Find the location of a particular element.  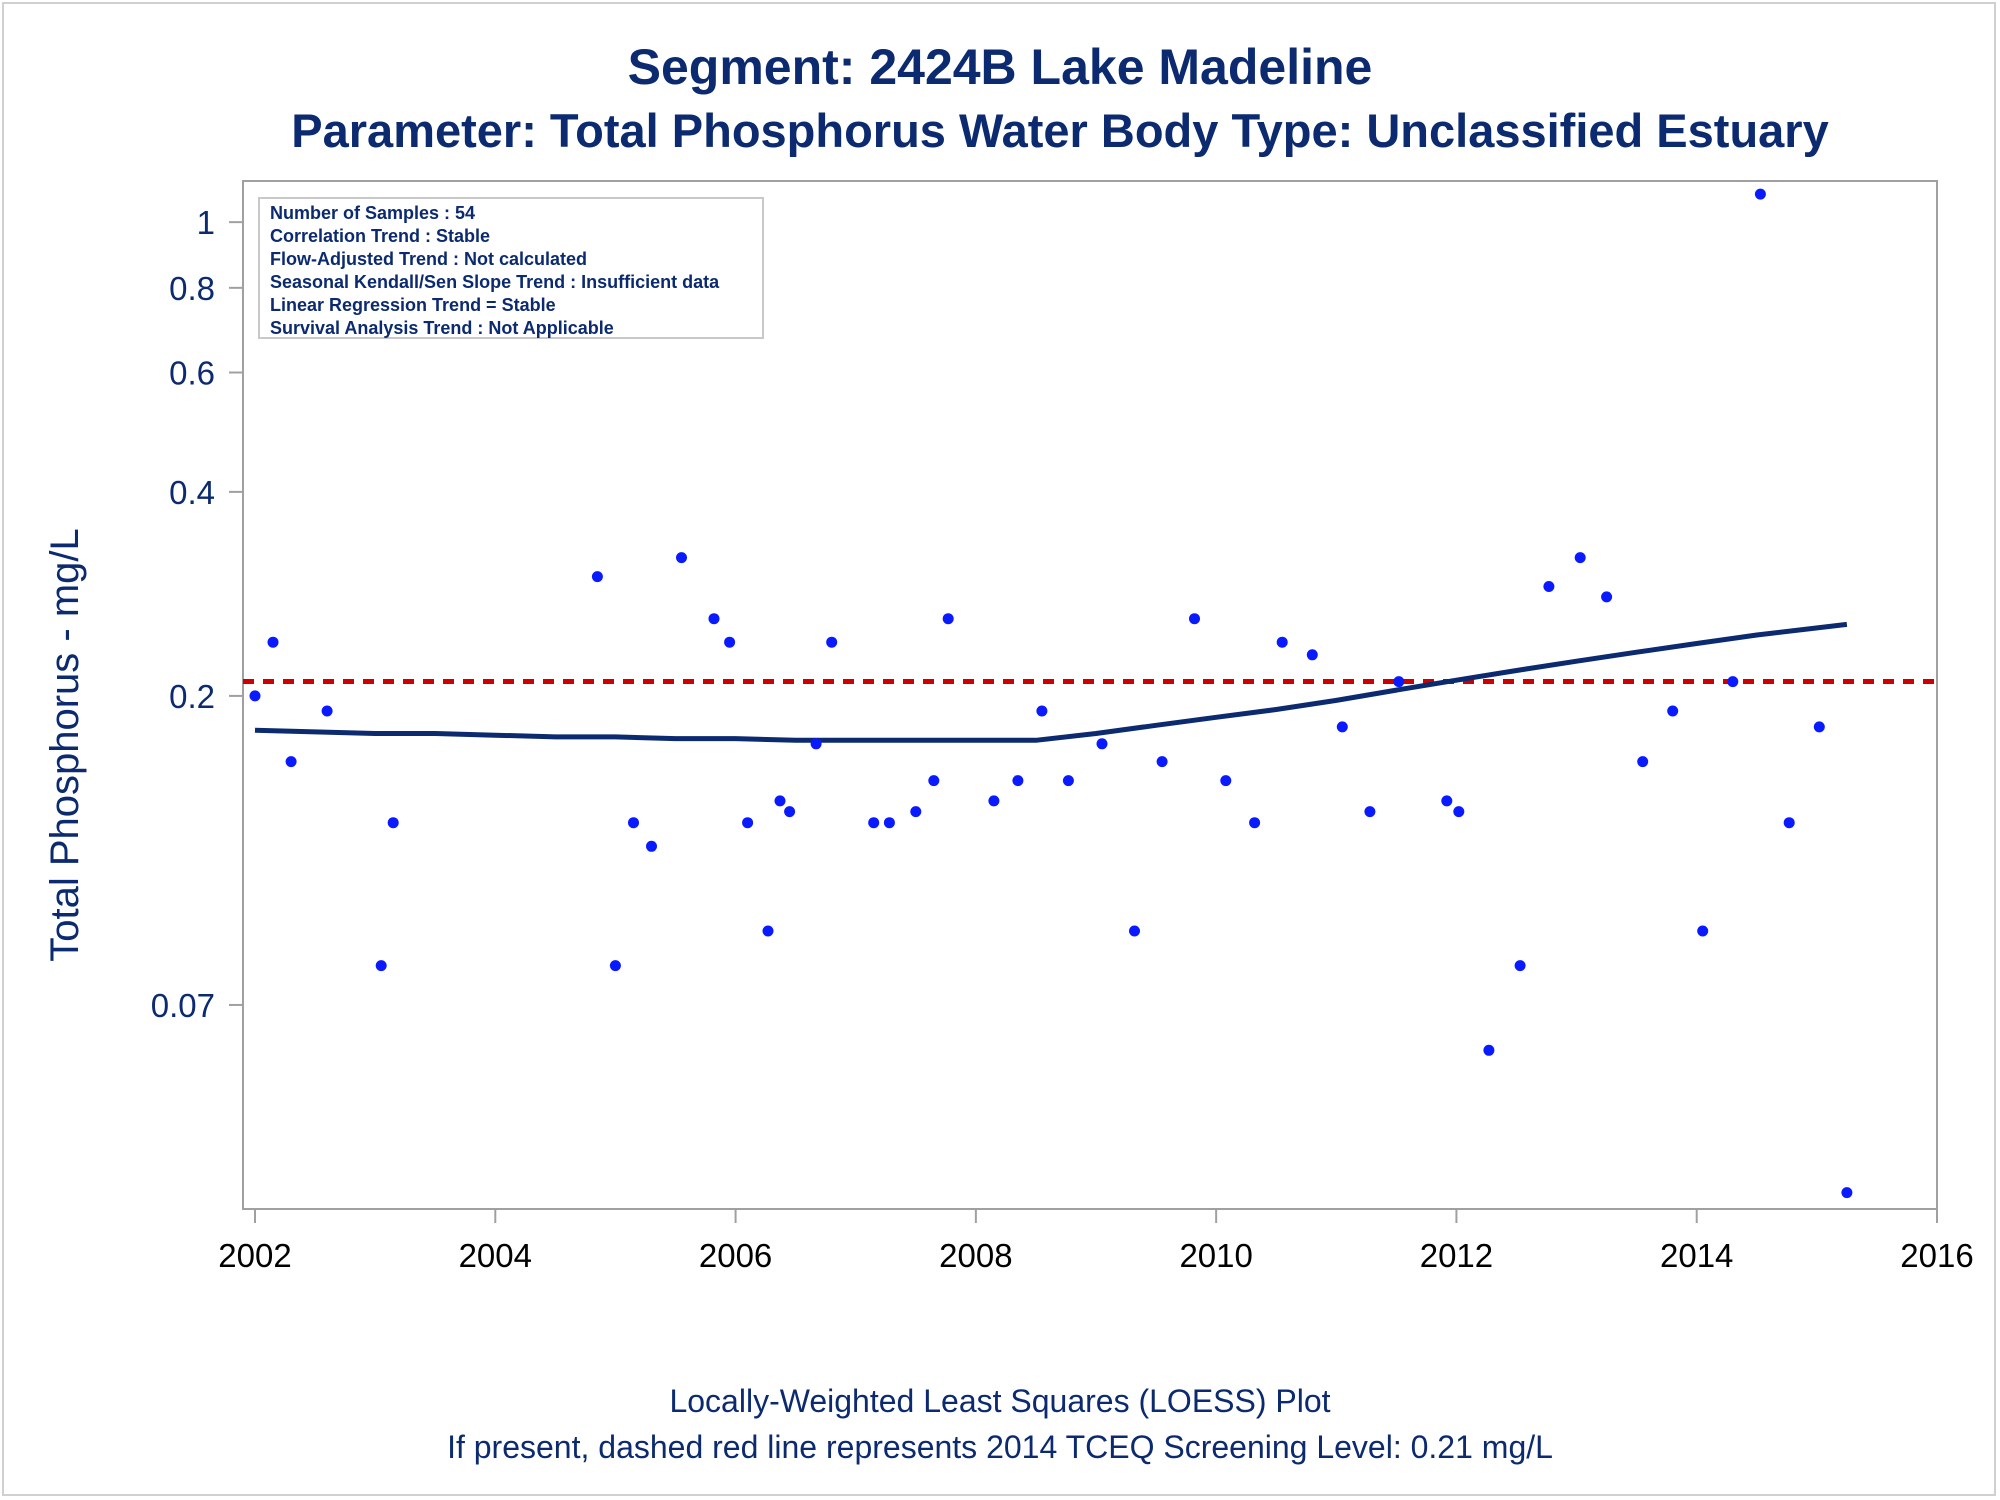

x-tick-label: 2004 is located at coordinates (495, 1255).